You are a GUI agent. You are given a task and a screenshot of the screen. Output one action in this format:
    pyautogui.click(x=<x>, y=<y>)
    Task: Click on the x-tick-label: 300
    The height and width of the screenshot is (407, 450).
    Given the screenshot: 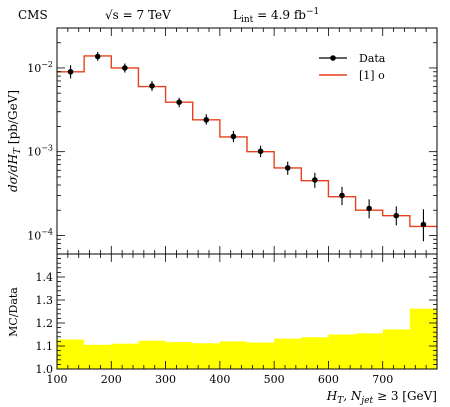 What is the action you would take?
    pyautogui.click(x=165, y=379)
    